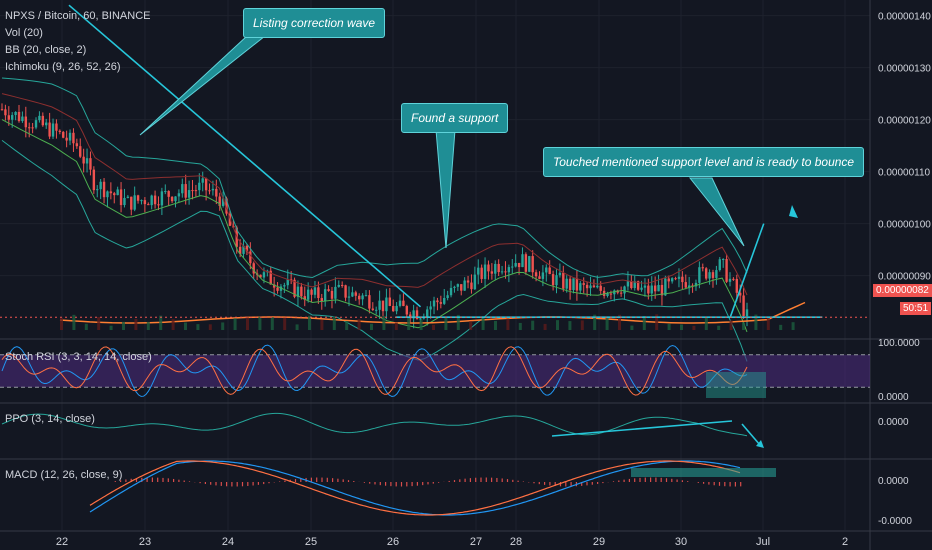 Image resolution: width=932 pixels, height=550 pixels. I want to click on macd-legend: MACD (12, 26, close, 9), so click(64, 475).